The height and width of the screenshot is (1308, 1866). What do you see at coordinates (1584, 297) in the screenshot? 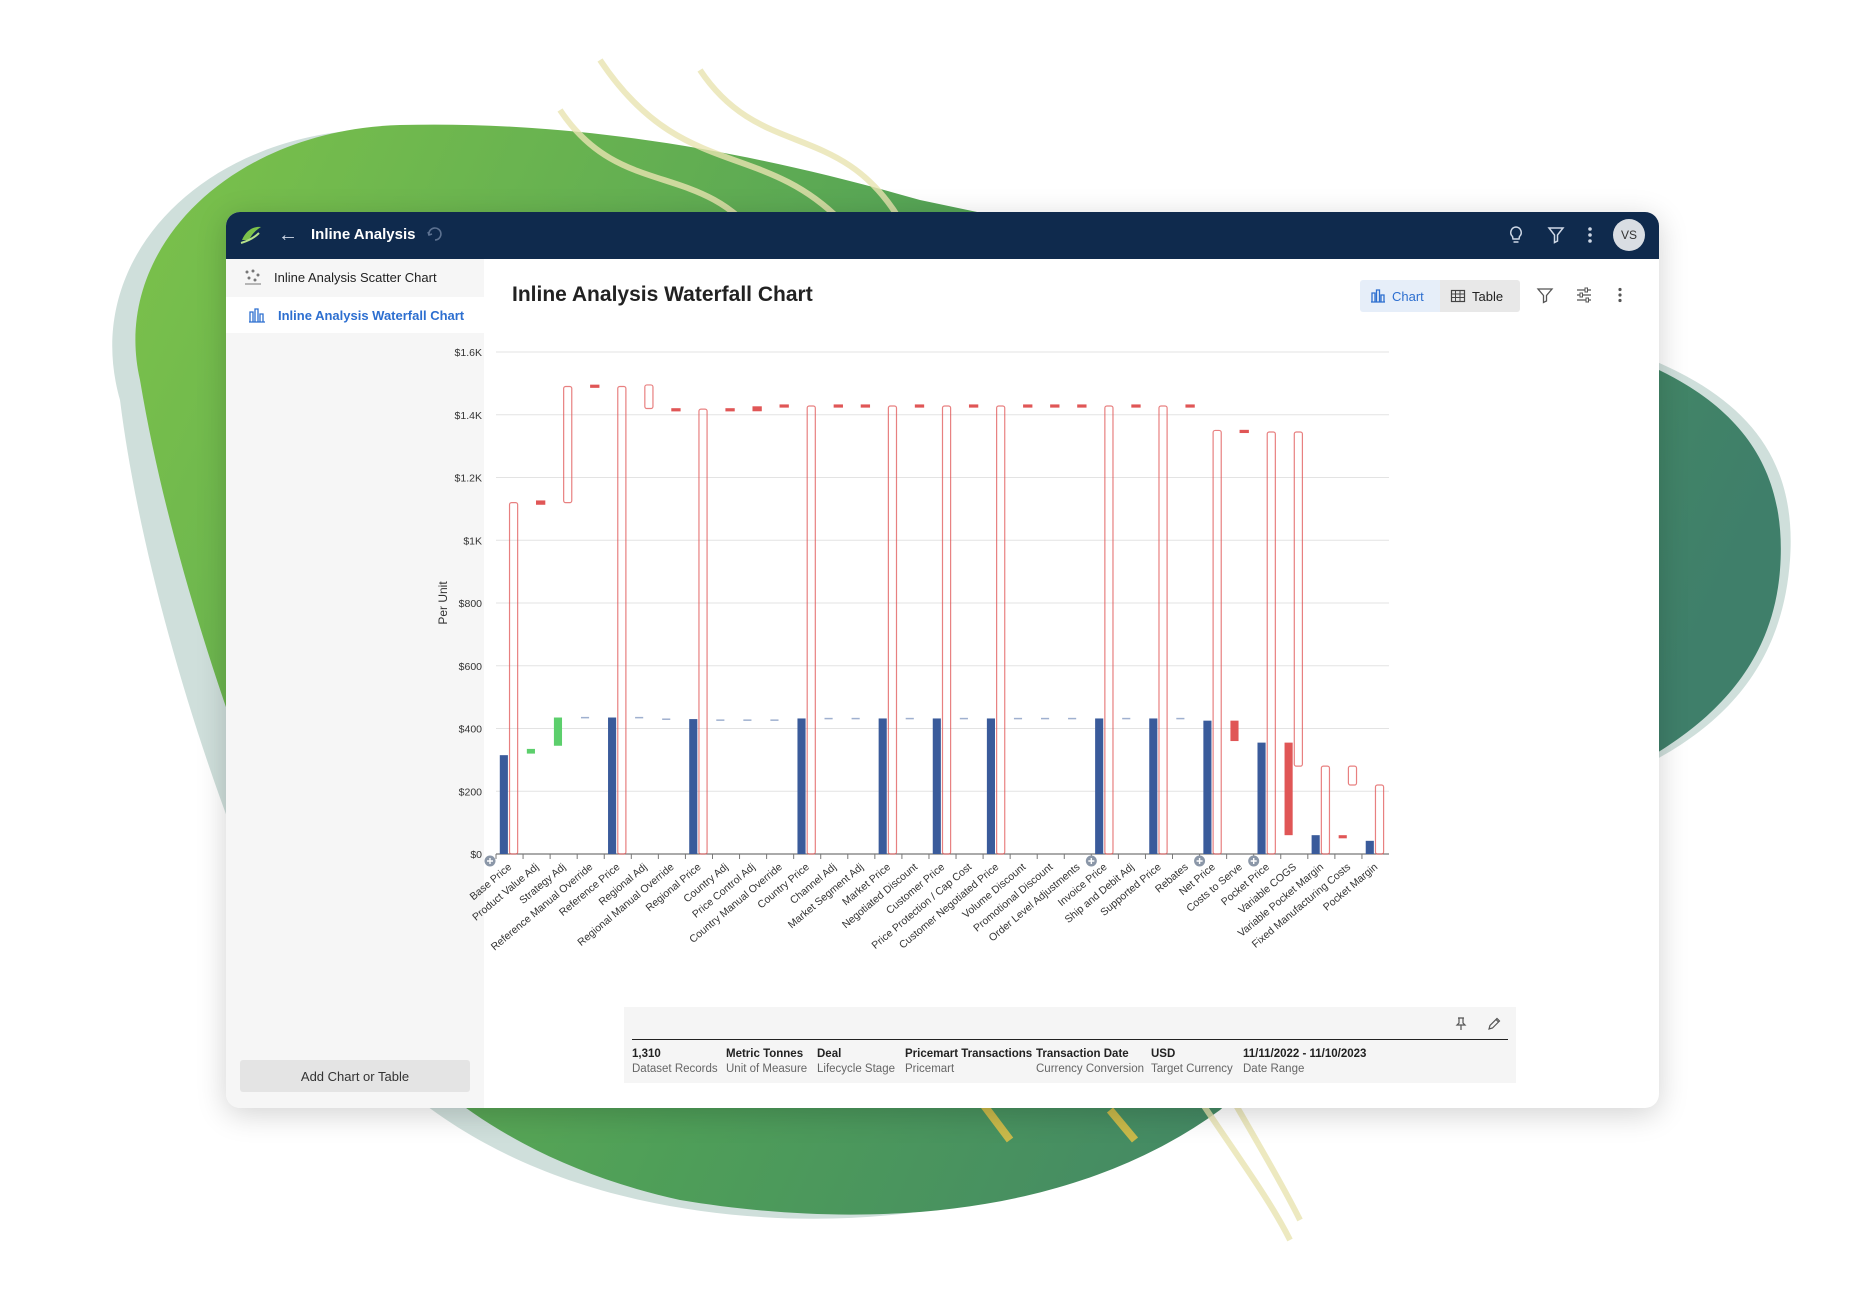
I see `settings-sliders-icon` at bounding box center [1584, 297].